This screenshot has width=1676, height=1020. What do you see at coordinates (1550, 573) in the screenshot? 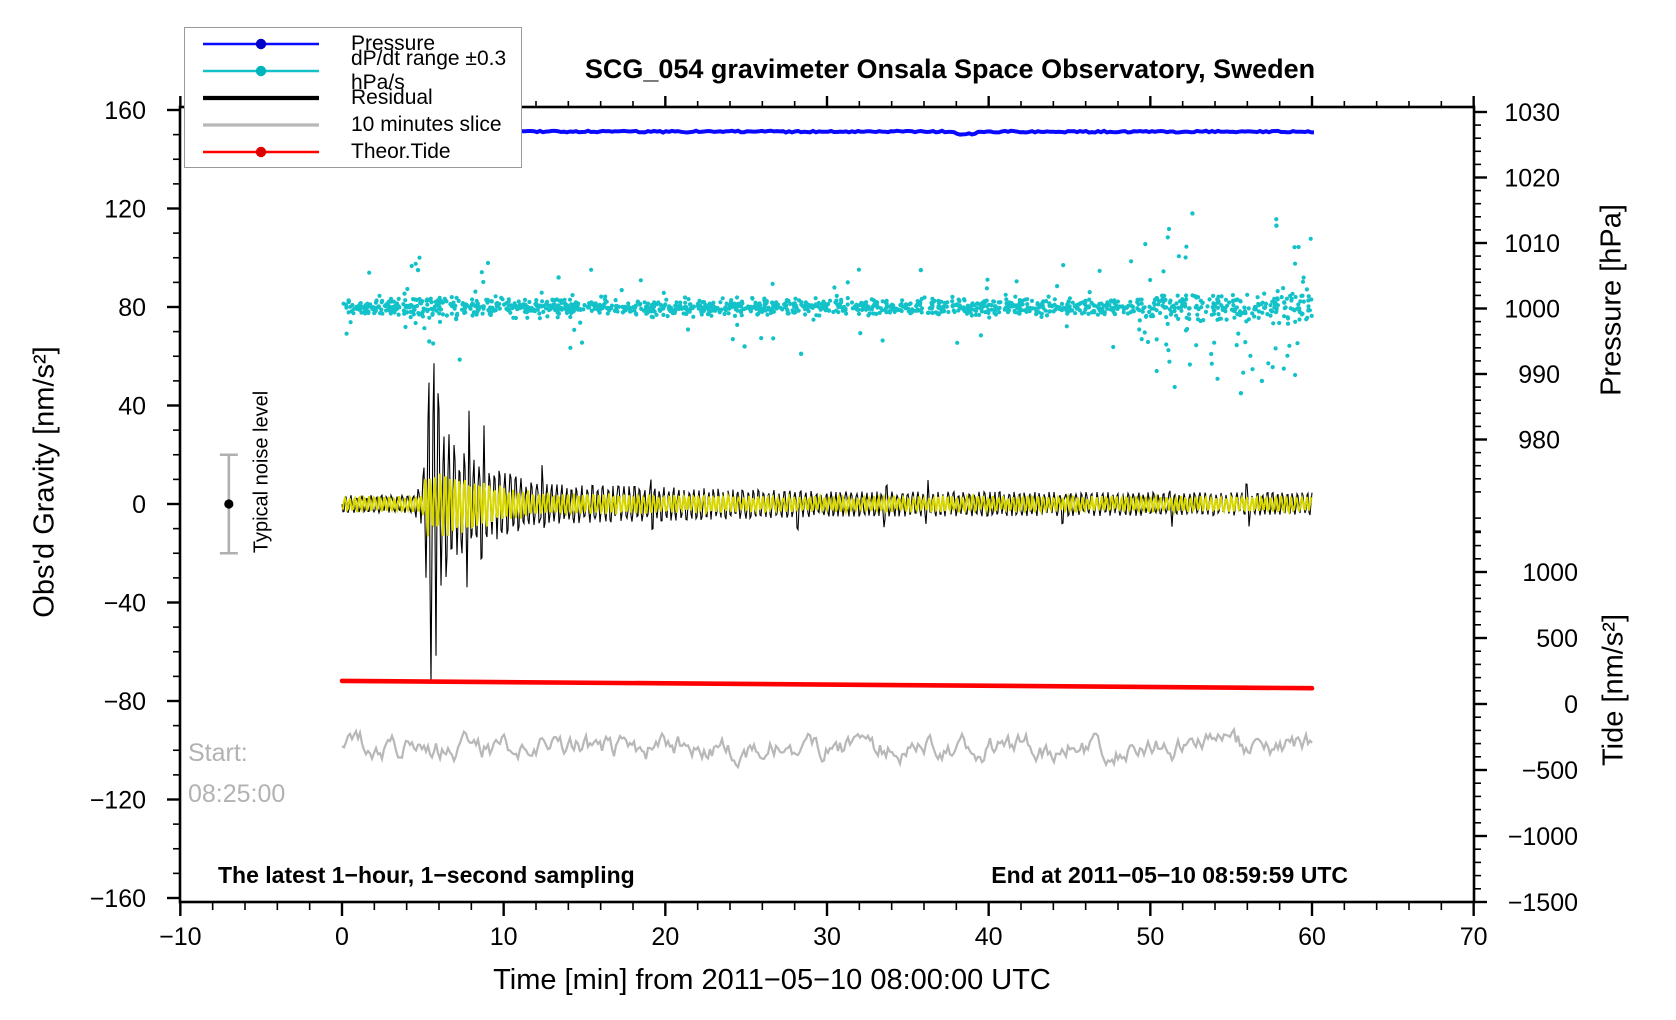
I see `tide-tick-label: 1000` at bounding box center [1550, 573].